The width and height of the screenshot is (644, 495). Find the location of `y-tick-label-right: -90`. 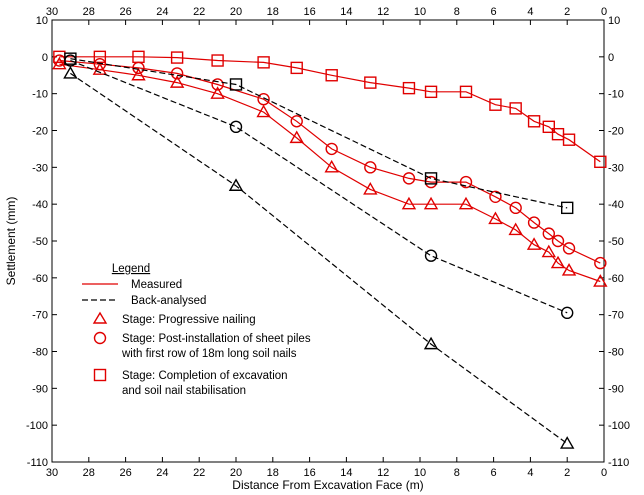

y-tick-label-right: -90 is located at coordinates (616, 389).